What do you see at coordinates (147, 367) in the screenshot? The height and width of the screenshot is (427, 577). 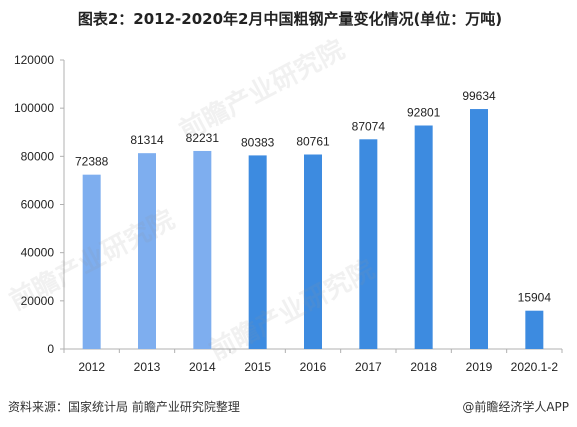 I see `x-tick-label: 2013` at bounding box center [147, 367].